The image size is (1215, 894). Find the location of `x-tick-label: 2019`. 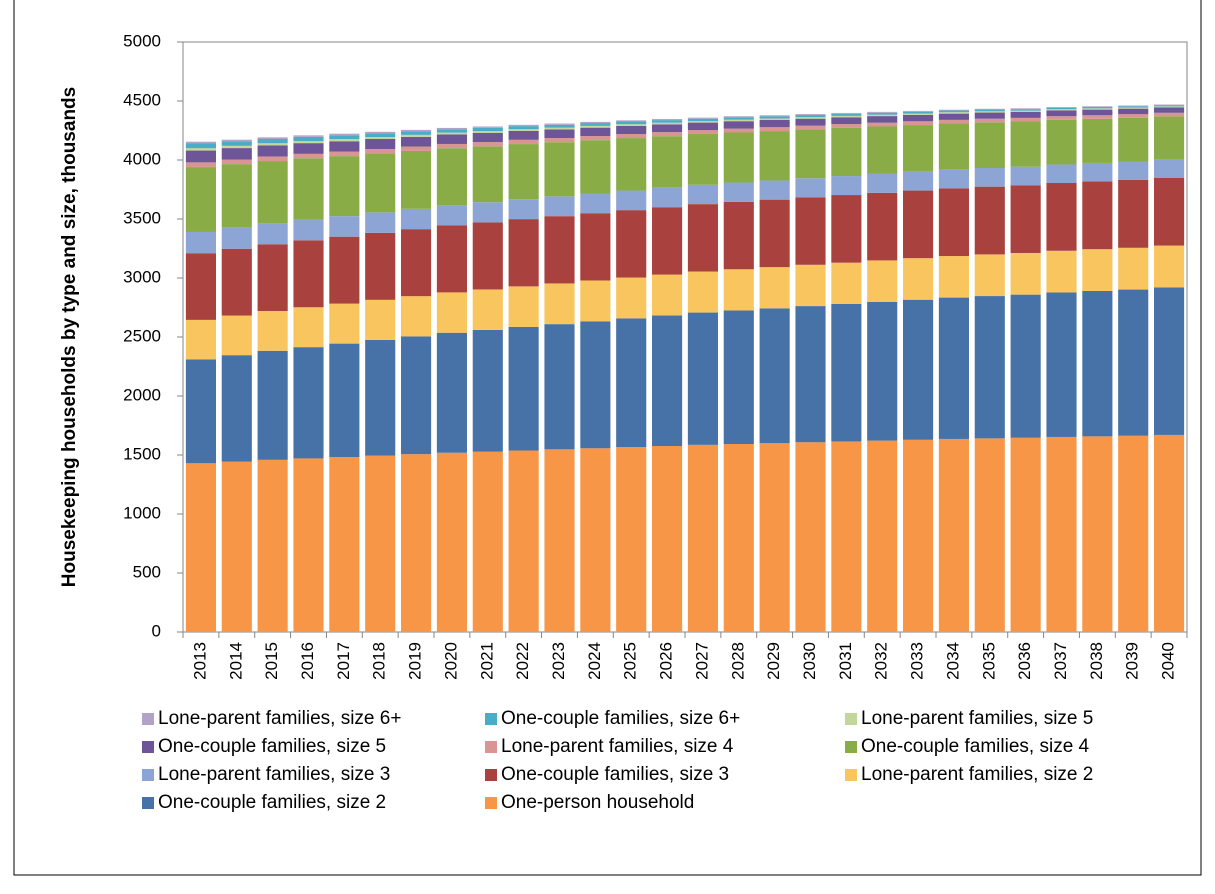

x-tick-label: 2019 is located at coordinates (415, 661).